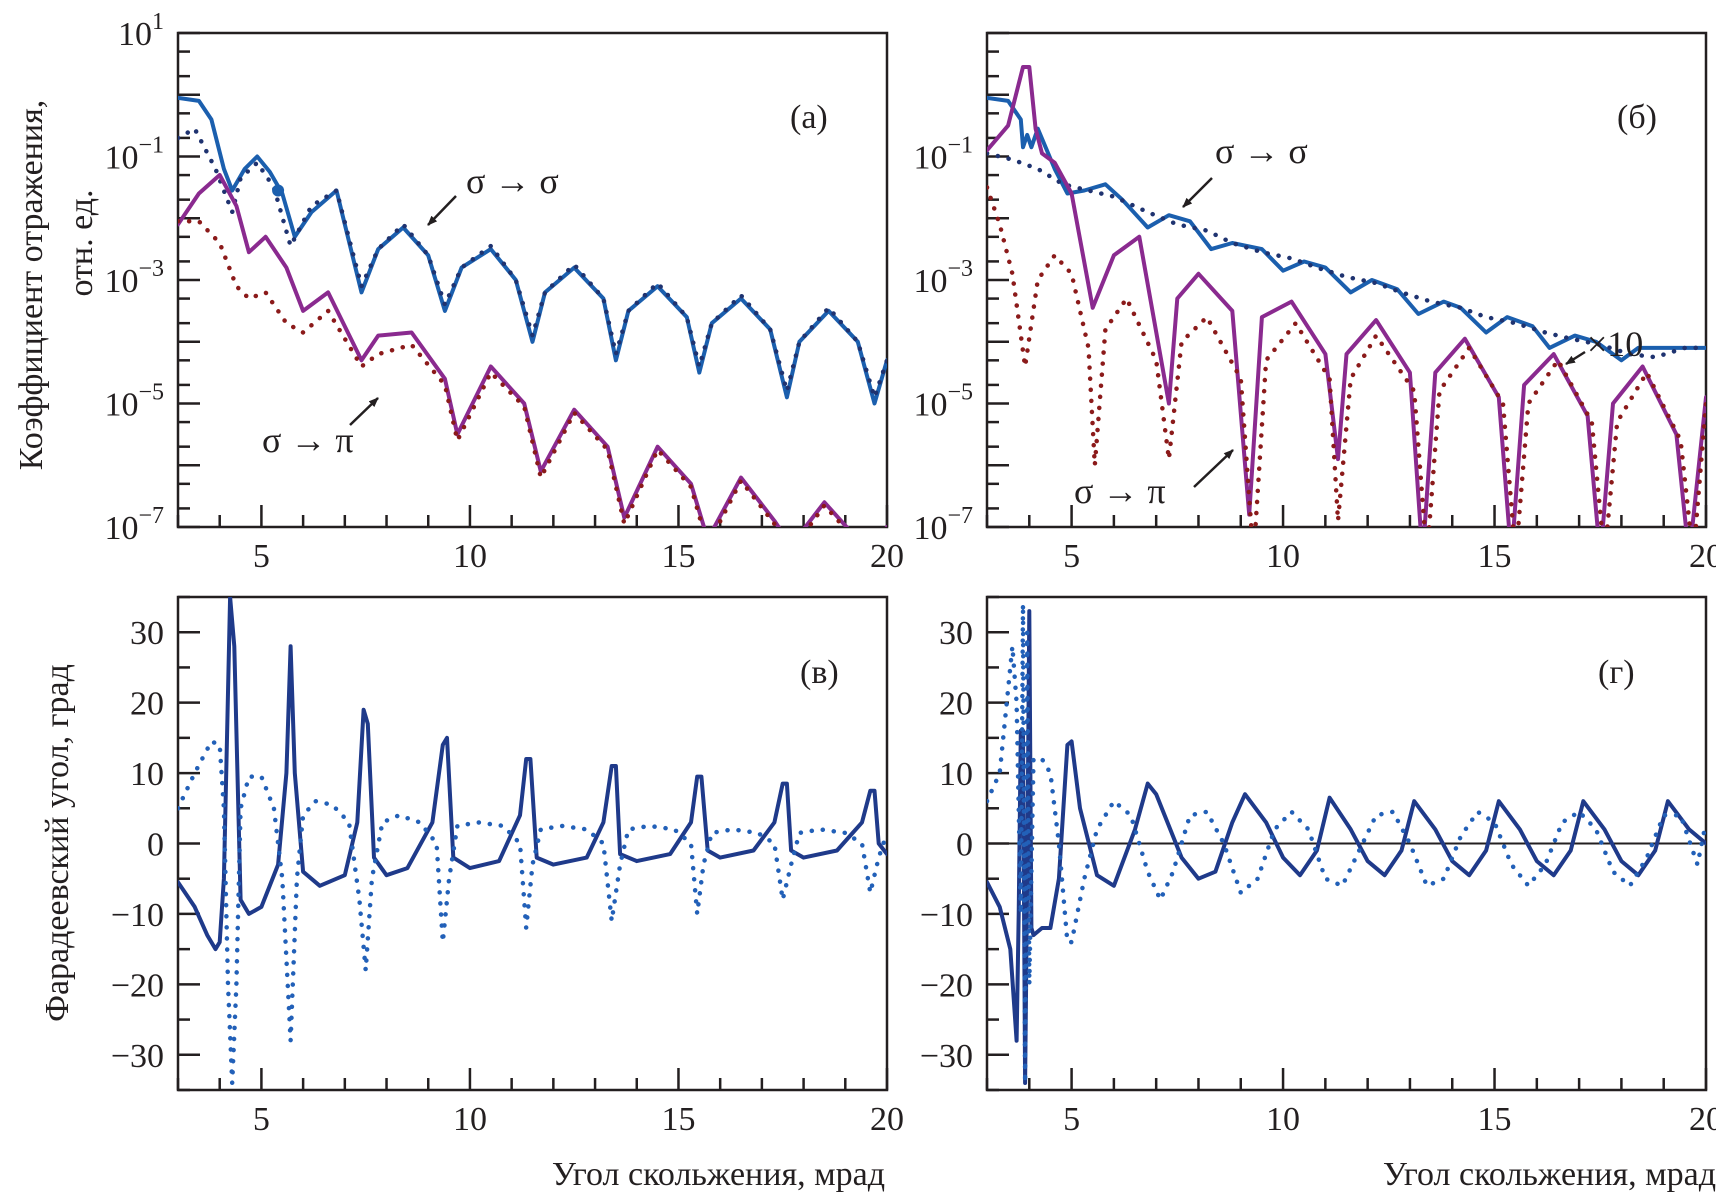  I want to click on y-axis-title-reflectivity: Коэффициент отражения,, so click(31, 285).